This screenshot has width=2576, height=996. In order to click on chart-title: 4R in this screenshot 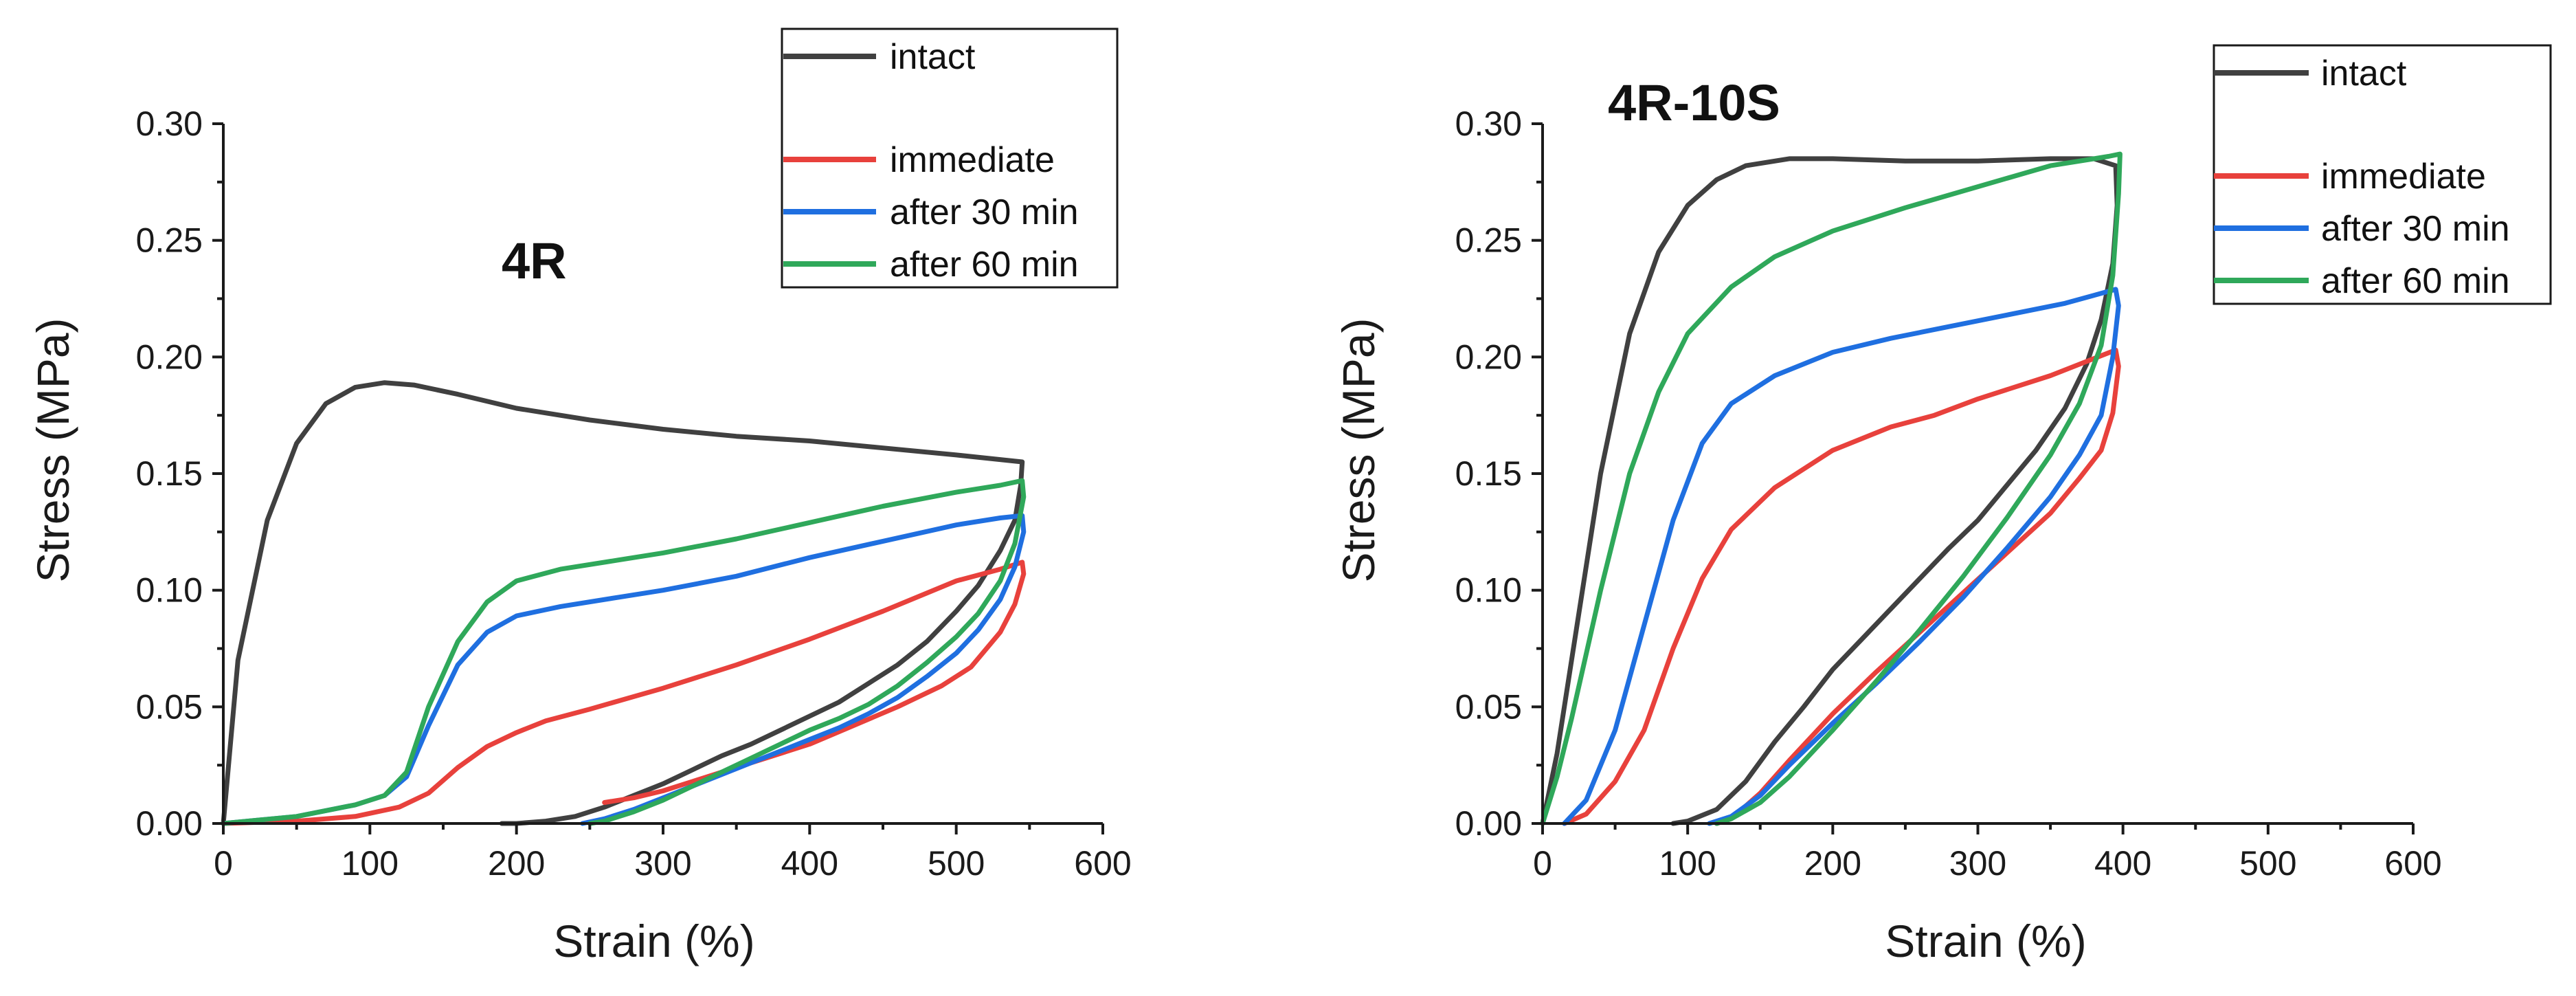, I will do `click(534, 261)`.